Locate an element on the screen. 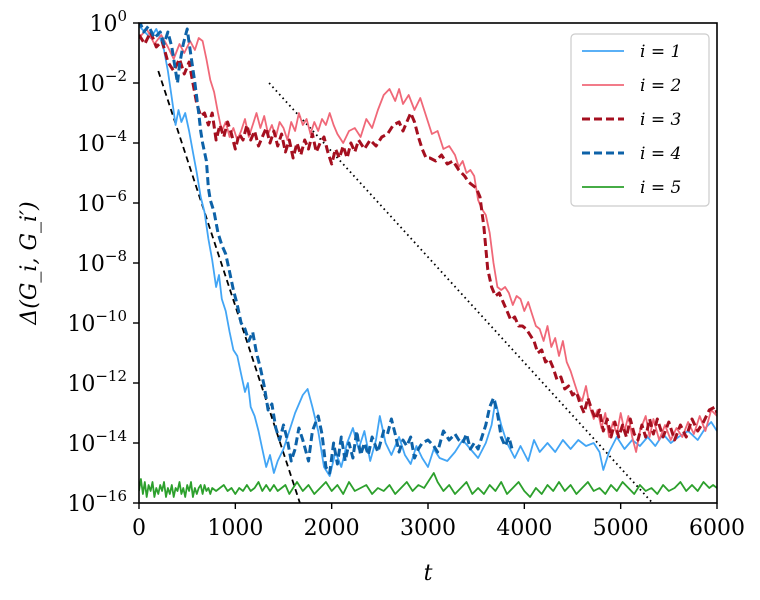  y-tick-label: 10⁻¹² is located at coordinates (97, 382).